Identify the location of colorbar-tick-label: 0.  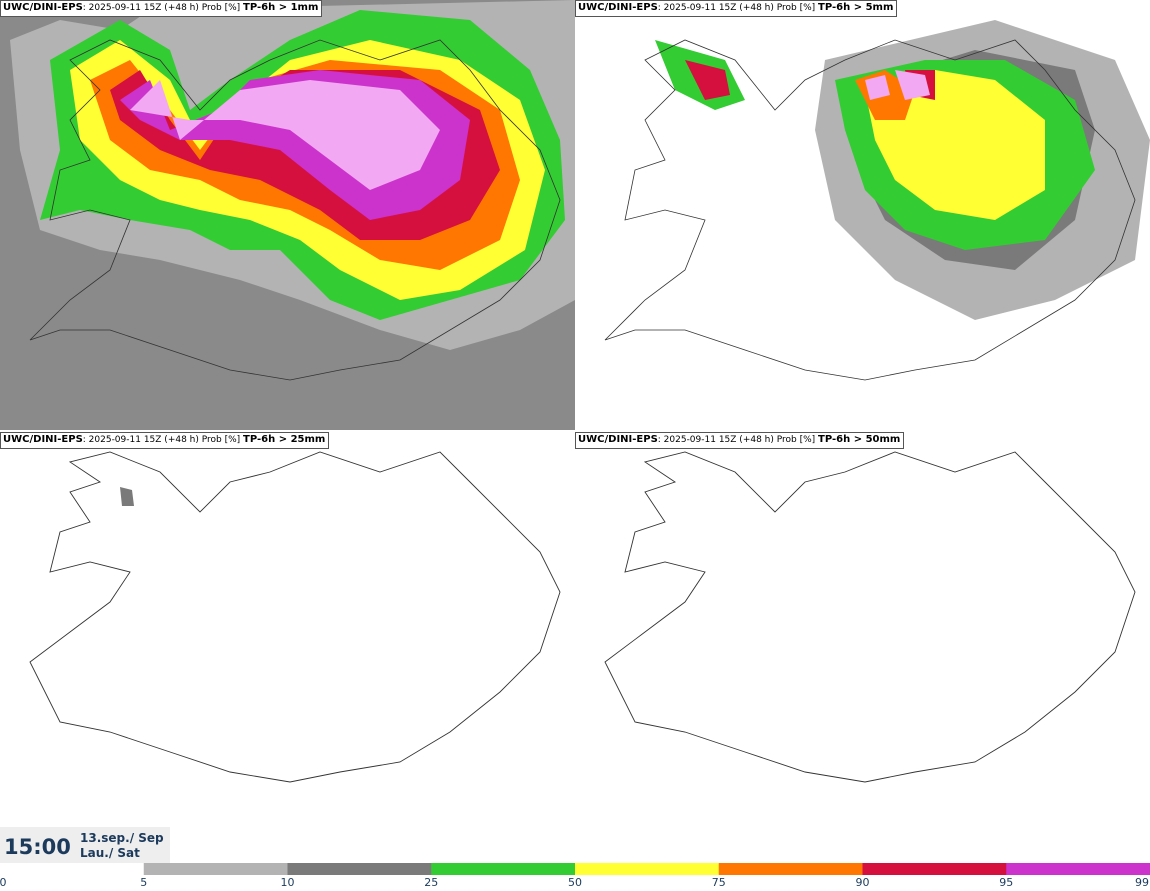
(3, 882).